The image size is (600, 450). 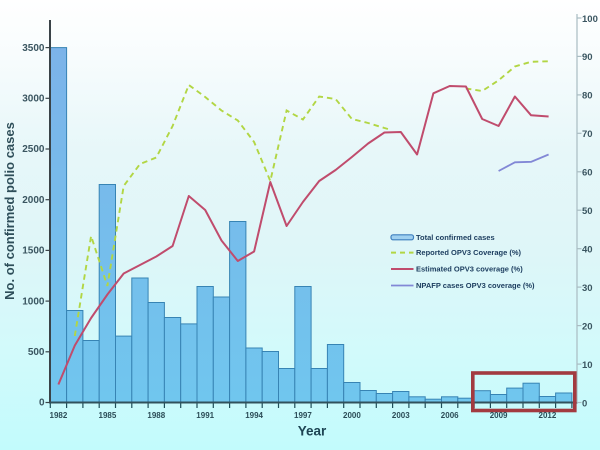 I want to click on svg-text: 10, so click(x=587, y=365).